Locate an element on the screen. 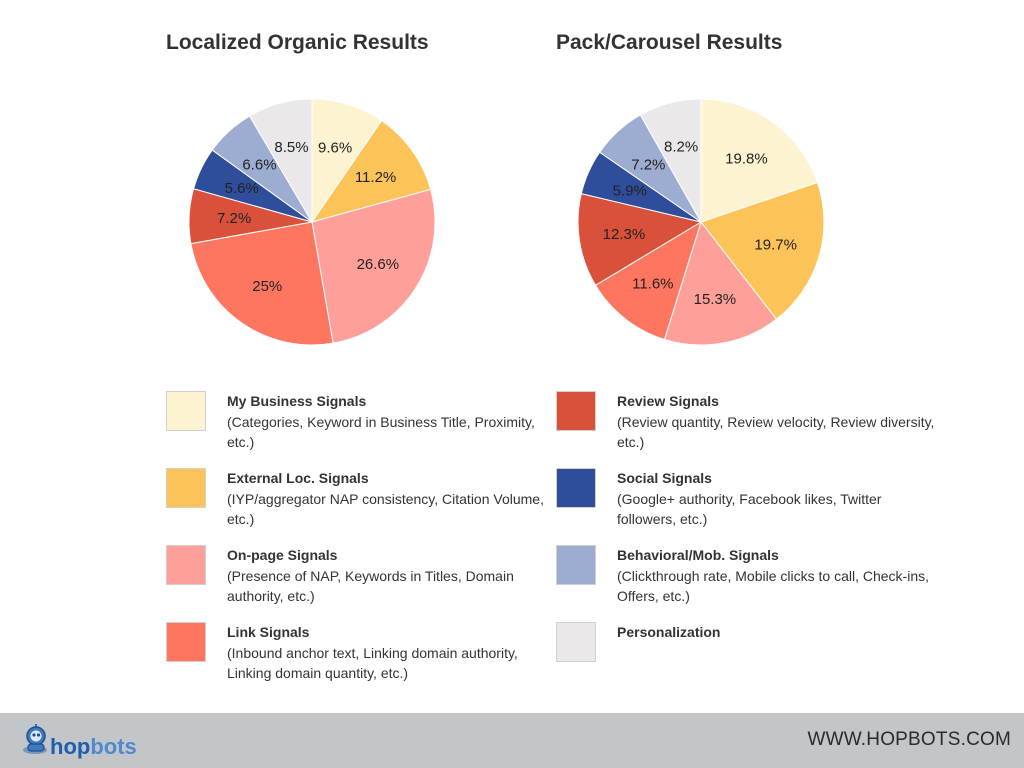  logo-wordmark-hop: hop is located at coordinates (70, 746).